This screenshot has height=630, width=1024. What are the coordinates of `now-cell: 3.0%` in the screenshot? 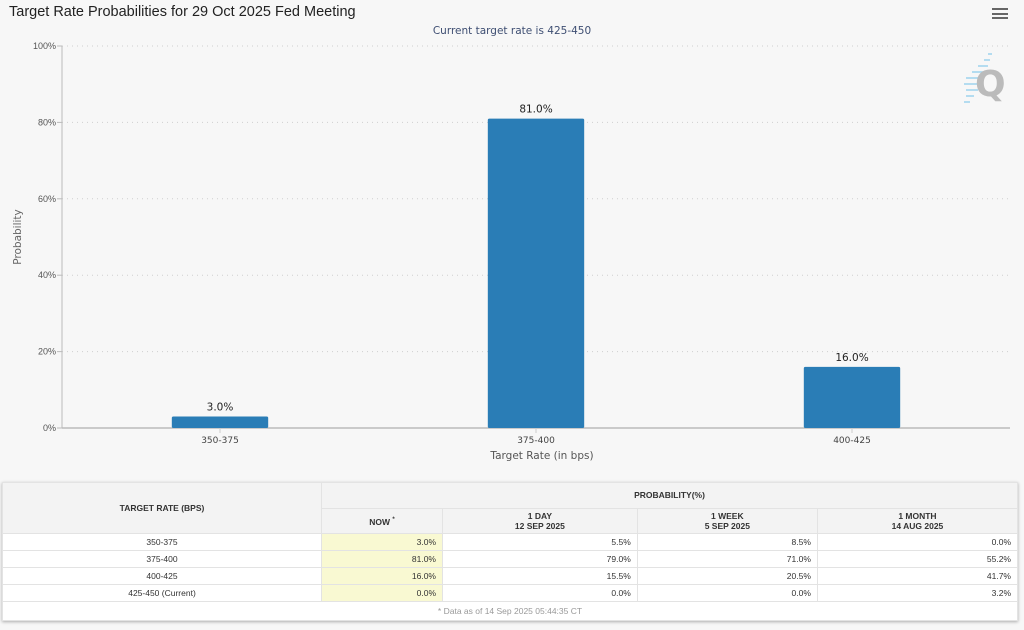 It's located at (382, 542).